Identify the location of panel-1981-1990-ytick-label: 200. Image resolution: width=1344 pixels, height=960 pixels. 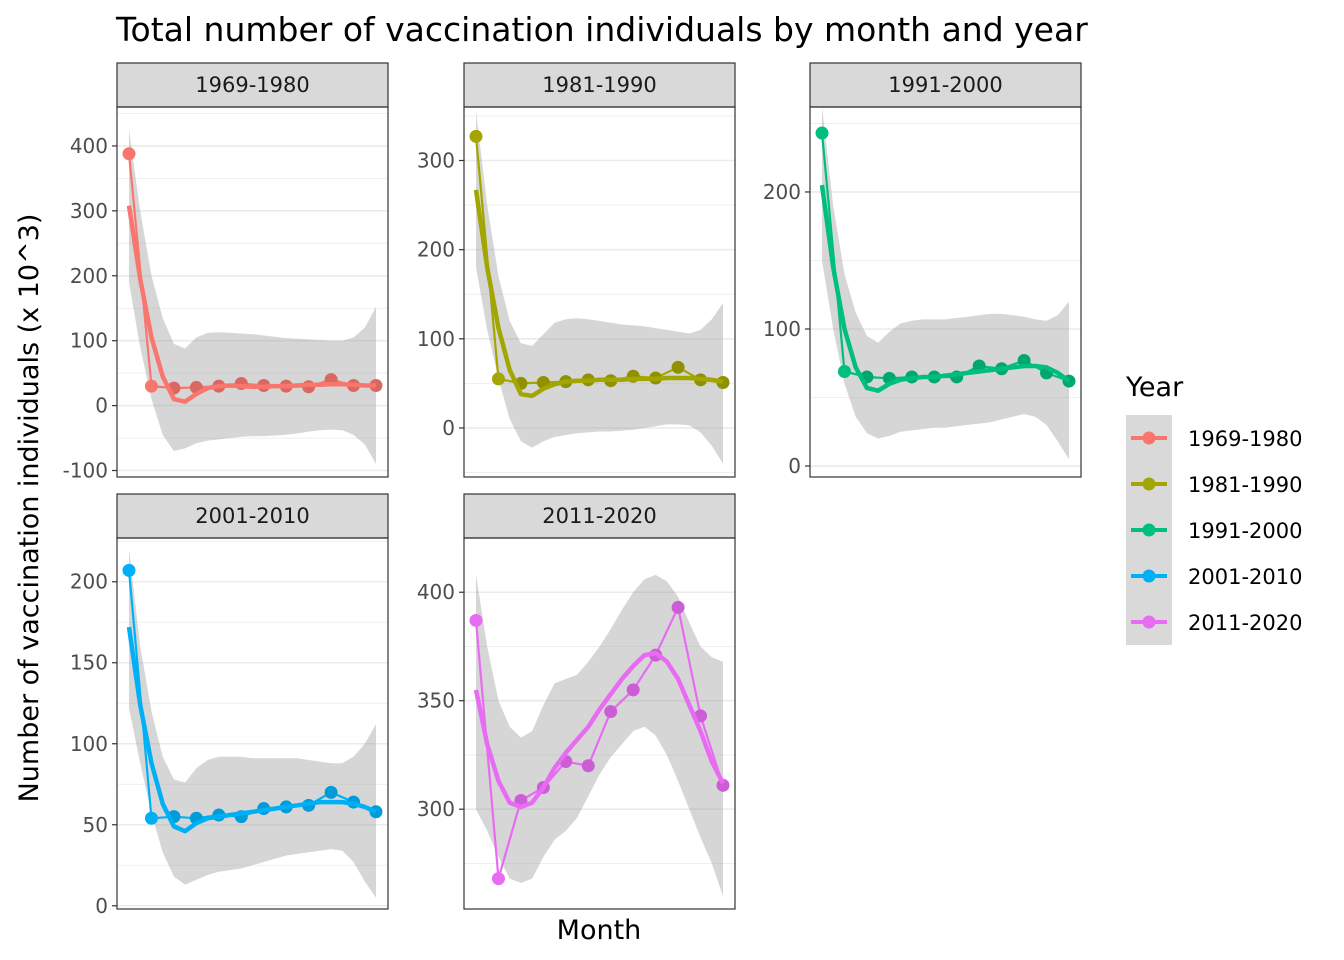
(436, 250).